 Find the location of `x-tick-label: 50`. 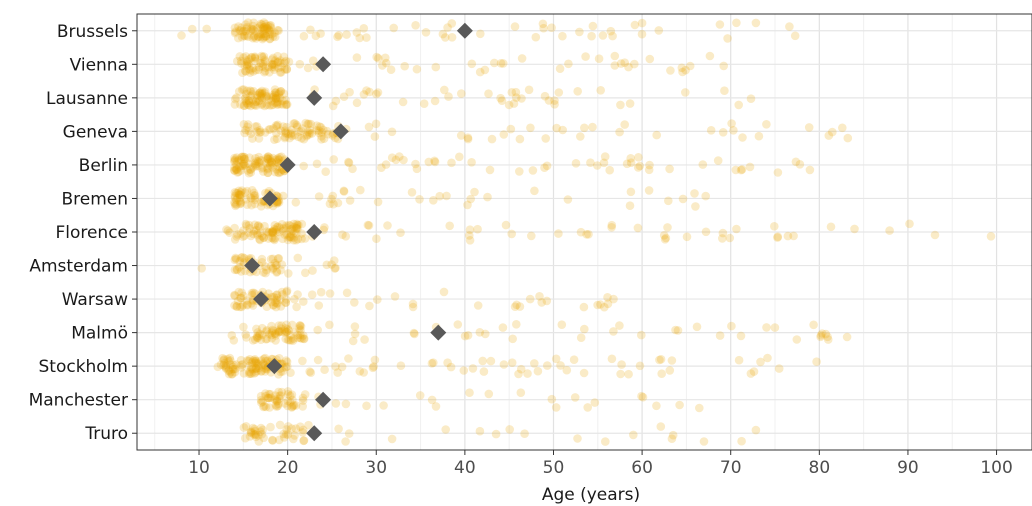

x-tick-label: 50 is located at coordinates (554, 468).